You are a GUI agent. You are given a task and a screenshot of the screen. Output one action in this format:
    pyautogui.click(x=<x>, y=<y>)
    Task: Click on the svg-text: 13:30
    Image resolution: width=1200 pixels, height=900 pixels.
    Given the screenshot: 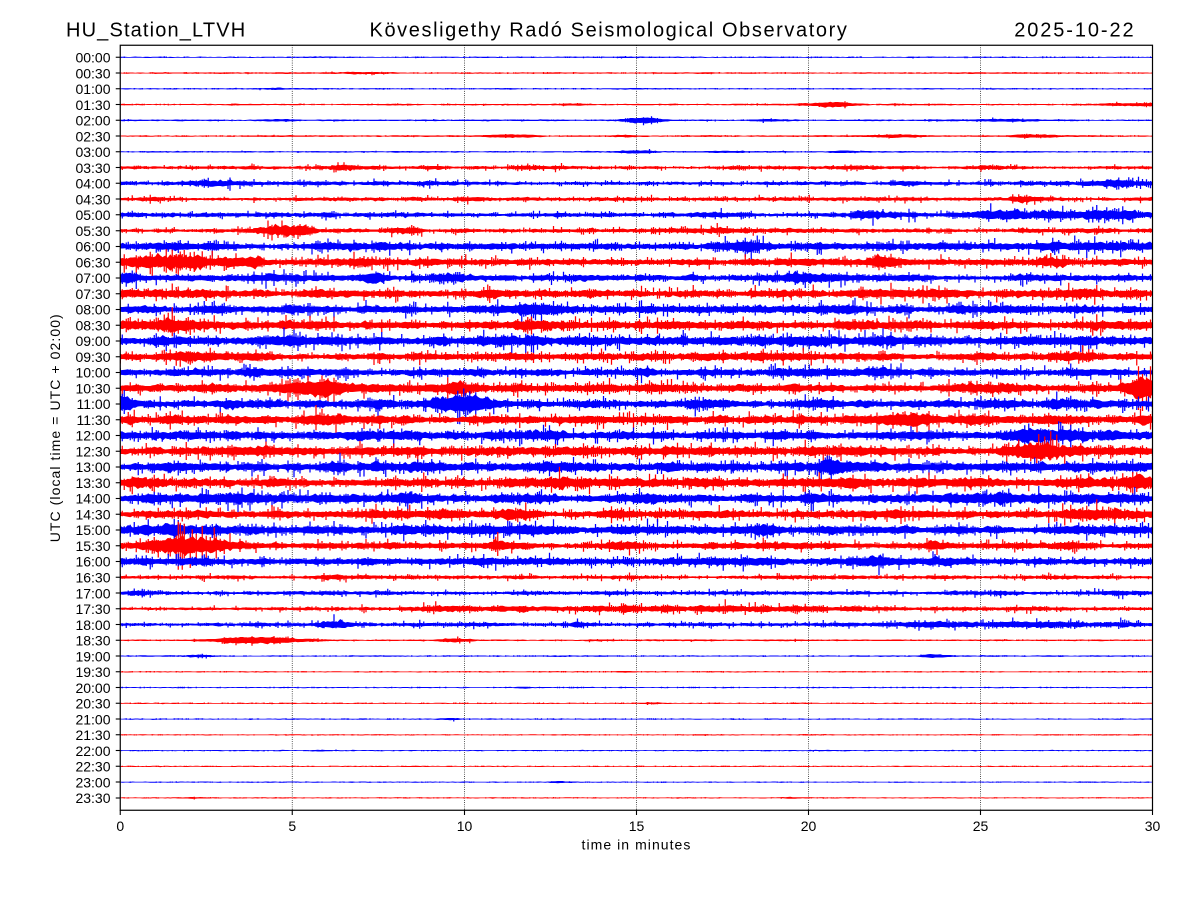 What is the action you would take?
    pyautogui.click(x=92, y=483)
    